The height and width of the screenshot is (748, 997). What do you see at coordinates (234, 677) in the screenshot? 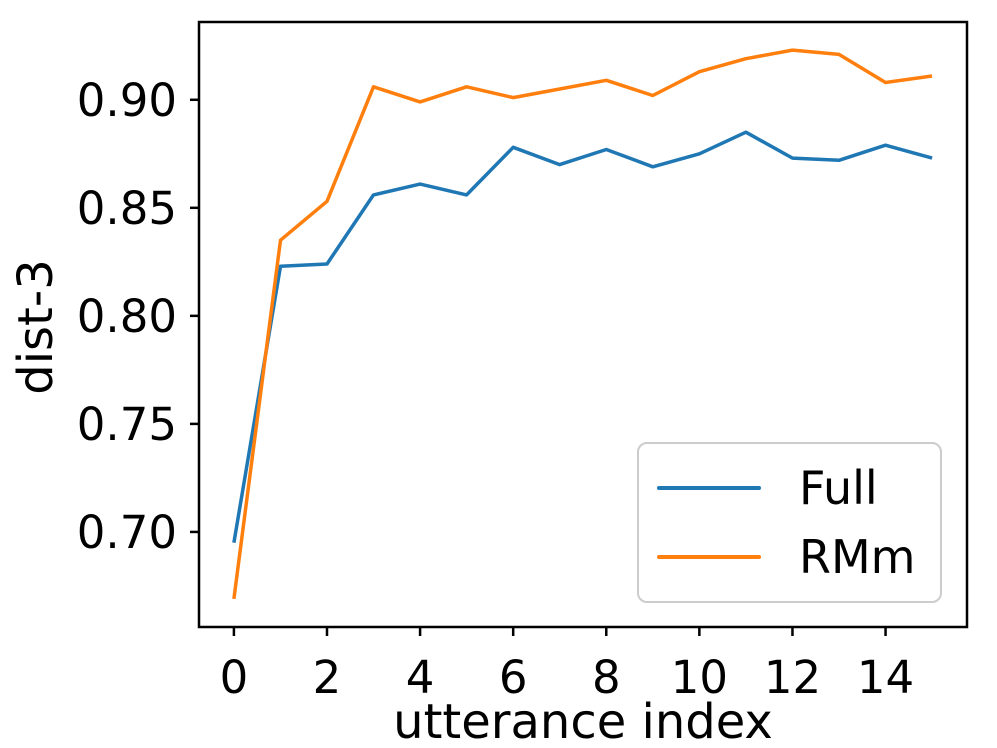
I see `x-tick-label: 0` at bounding box center [234, 677].